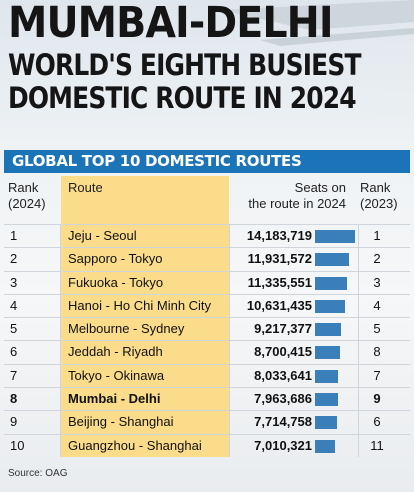 The image size is (414, 492). I want to click on rank-2023-cell: 1, so click(377, 235).